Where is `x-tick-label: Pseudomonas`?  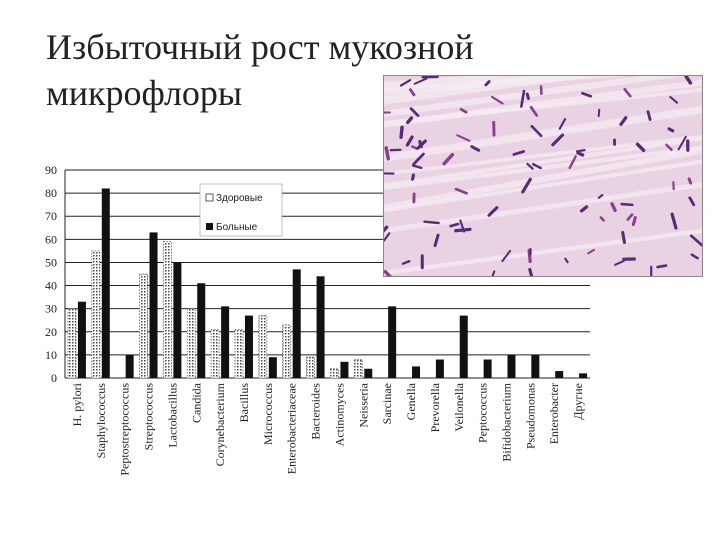 x-tick-label: Pseudomonas is located at coordinates (530, 416).